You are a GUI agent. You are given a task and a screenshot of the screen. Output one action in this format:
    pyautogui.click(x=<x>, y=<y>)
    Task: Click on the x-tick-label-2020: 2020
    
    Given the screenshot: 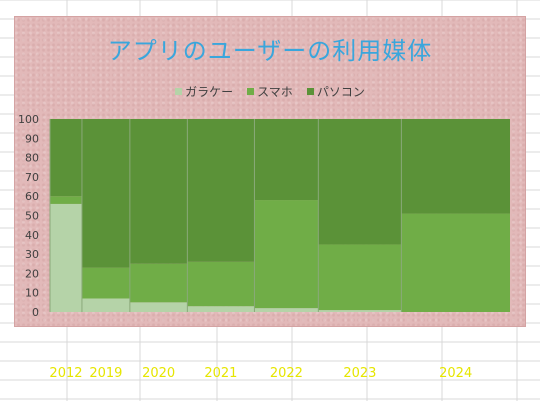 What is the action you would take?
    pyautogui.click(x=159, y=373)
    